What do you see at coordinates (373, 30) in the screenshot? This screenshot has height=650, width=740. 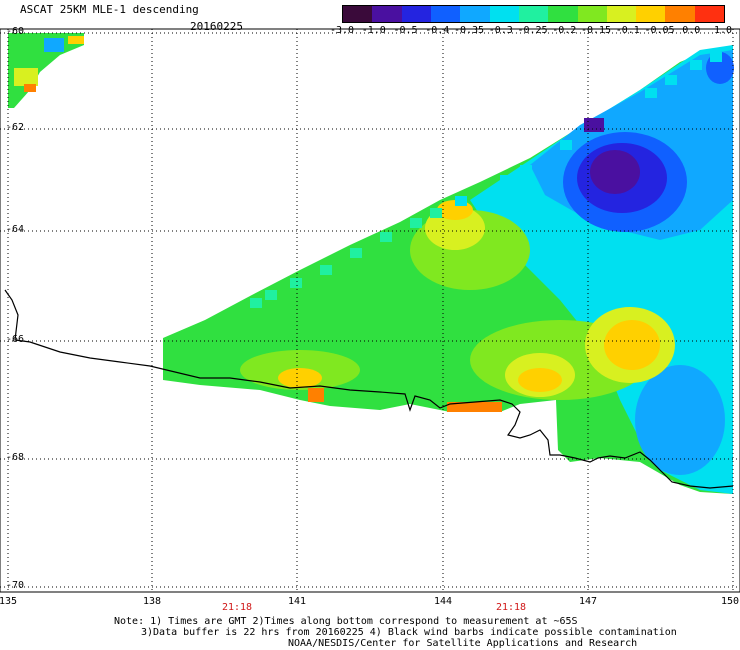 I see `colorbar-tick-label: -1.0` at bounding box center [373, 30].